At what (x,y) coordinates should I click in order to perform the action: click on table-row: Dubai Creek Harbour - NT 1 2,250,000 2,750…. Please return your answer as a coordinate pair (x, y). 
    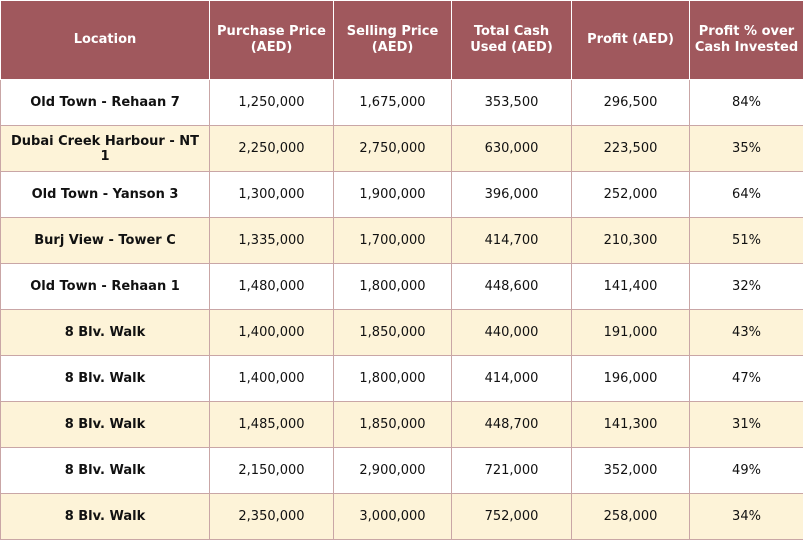
    Looking at the image, I should click on (401, 148).